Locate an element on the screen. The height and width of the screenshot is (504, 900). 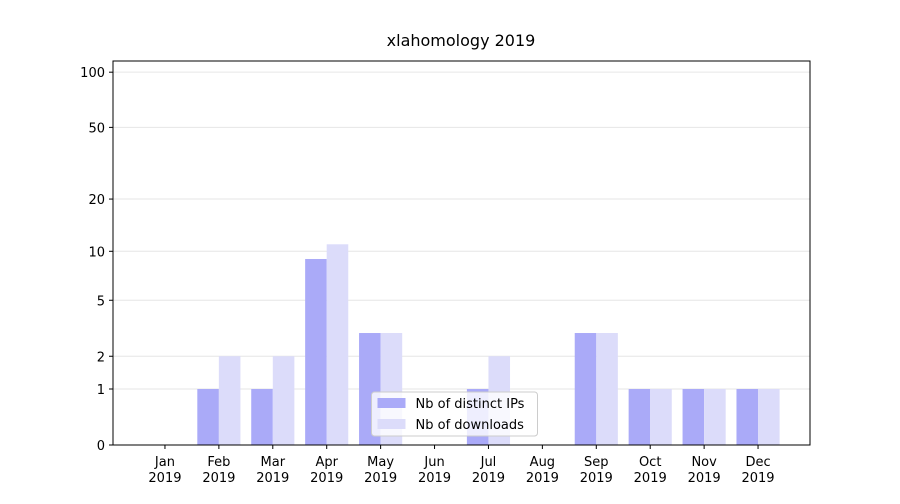
legend-label: Nb of distinct IPs is located at coordinates (470, 404).